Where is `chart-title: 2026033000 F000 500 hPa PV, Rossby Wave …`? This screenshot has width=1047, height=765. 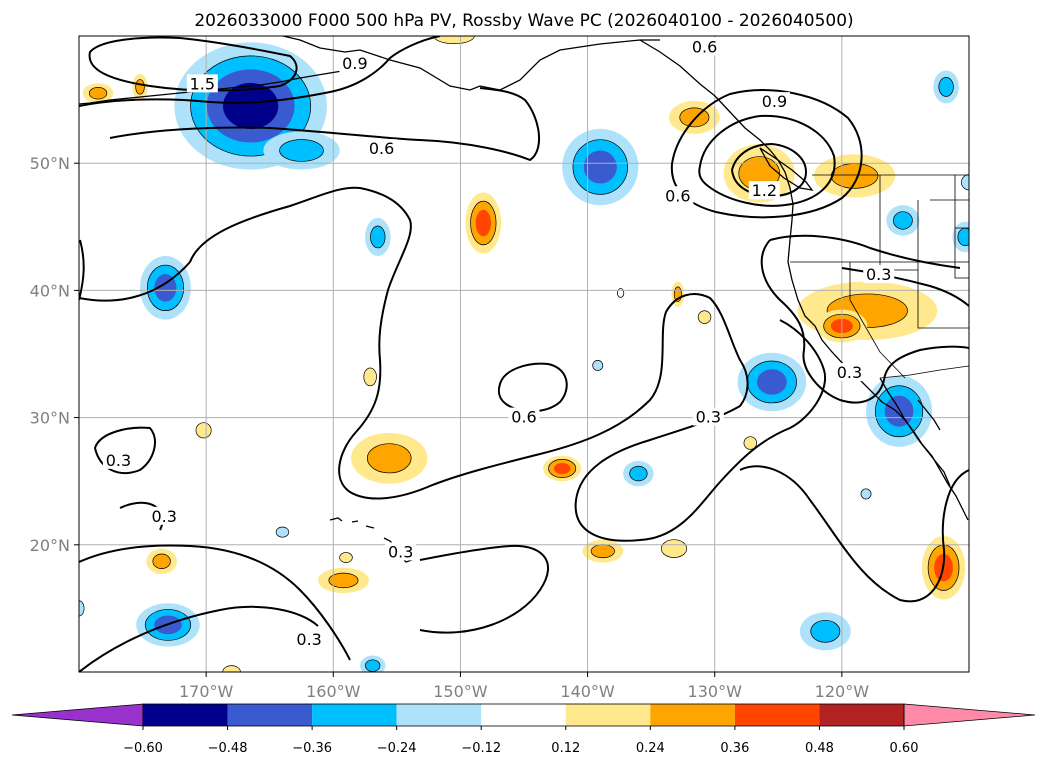 chart-title: 2026033000 F000 500 hPa PV, Rossby Wave … is located at coordinates (523, 21).